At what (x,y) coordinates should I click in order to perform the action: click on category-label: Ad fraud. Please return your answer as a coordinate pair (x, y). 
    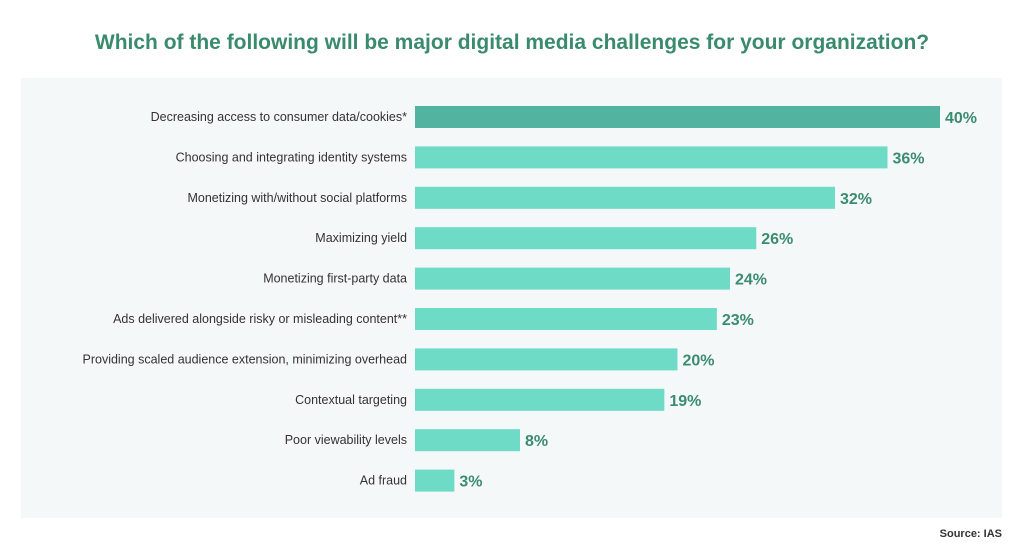
    Looking at the image, I should click on (383, 481).